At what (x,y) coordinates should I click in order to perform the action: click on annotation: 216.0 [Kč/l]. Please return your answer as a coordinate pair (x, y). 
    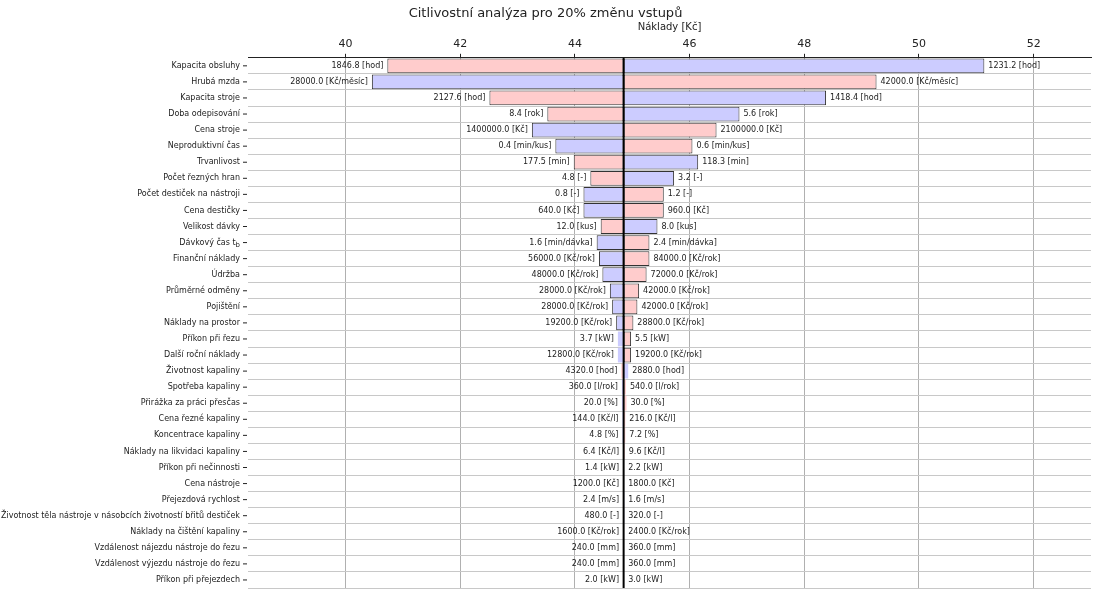
    Looking at the image, I should click on (652, 418).